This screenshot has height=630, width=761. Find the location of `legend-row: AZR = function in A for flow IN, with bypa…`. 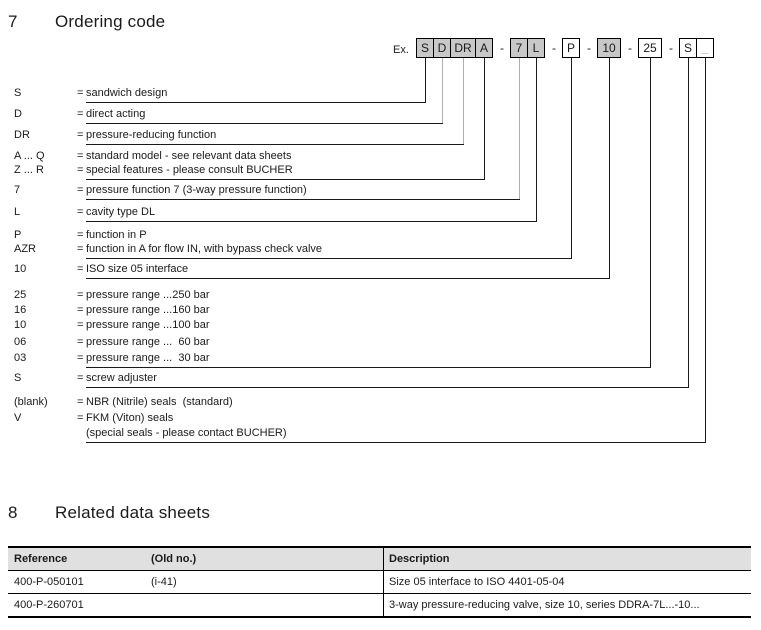

legend-row: AZR = function in A for flow IN, with bypa… is located at coordinates (359, 250).